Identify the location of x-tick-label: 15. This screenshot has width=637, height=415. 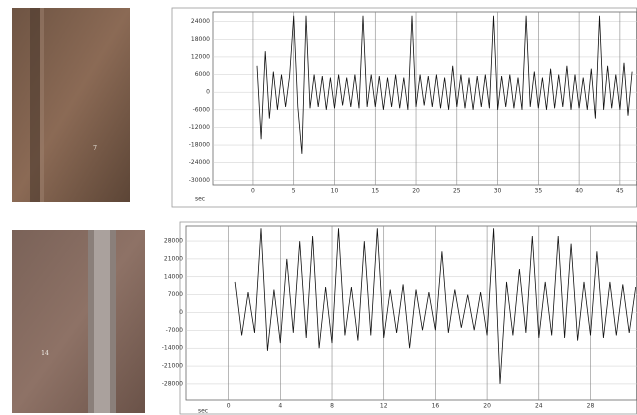
(375, 191).